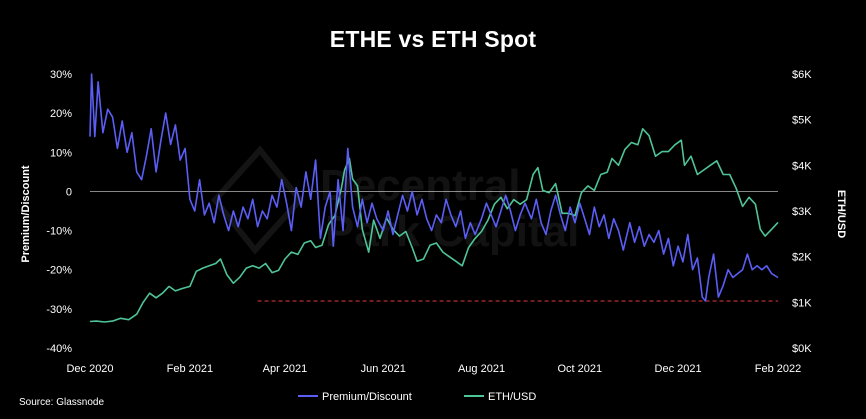  I want to click on y-tick-left: 30%, so click(61, 75).